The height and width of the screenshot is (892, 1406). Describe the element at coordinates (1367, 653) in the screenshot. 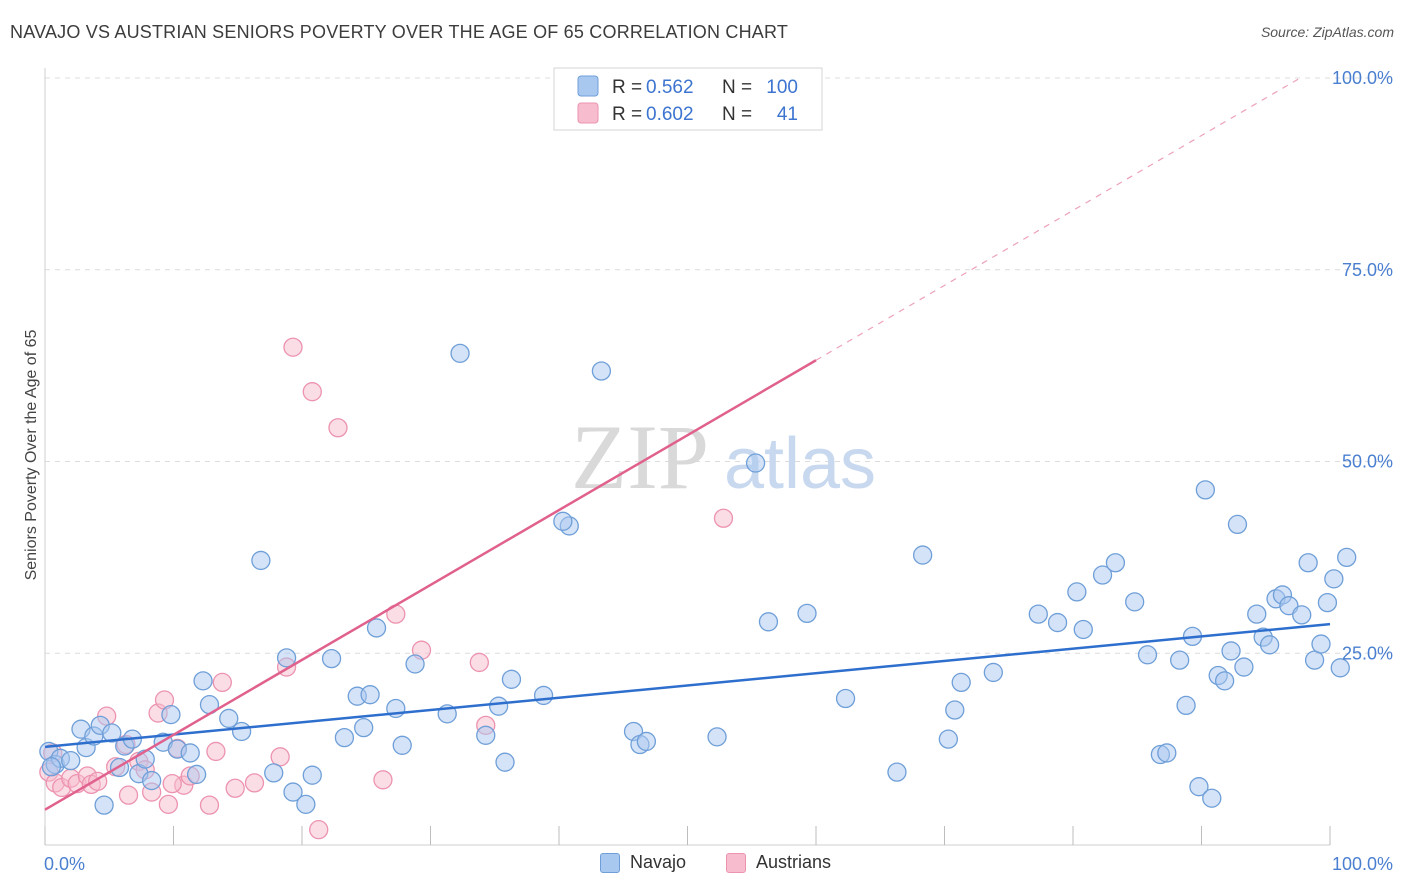

I see `y-tick-label: 25.0%` at that location.